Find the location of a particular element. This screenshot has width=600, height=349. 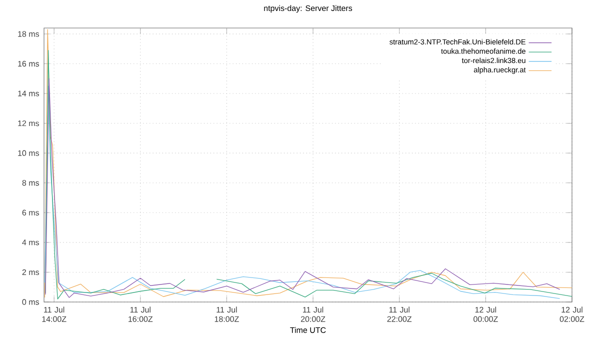

y-tick-label: 10 ms is located at coordinates (29, 153).